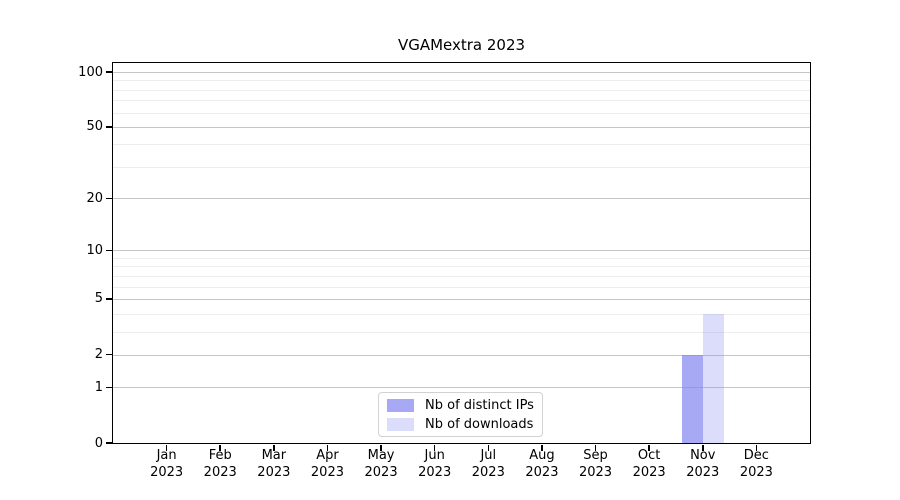 This screenshot has width=900, height=500. I want to click on x-tick-label: Aug 2023, so click(542, 464).